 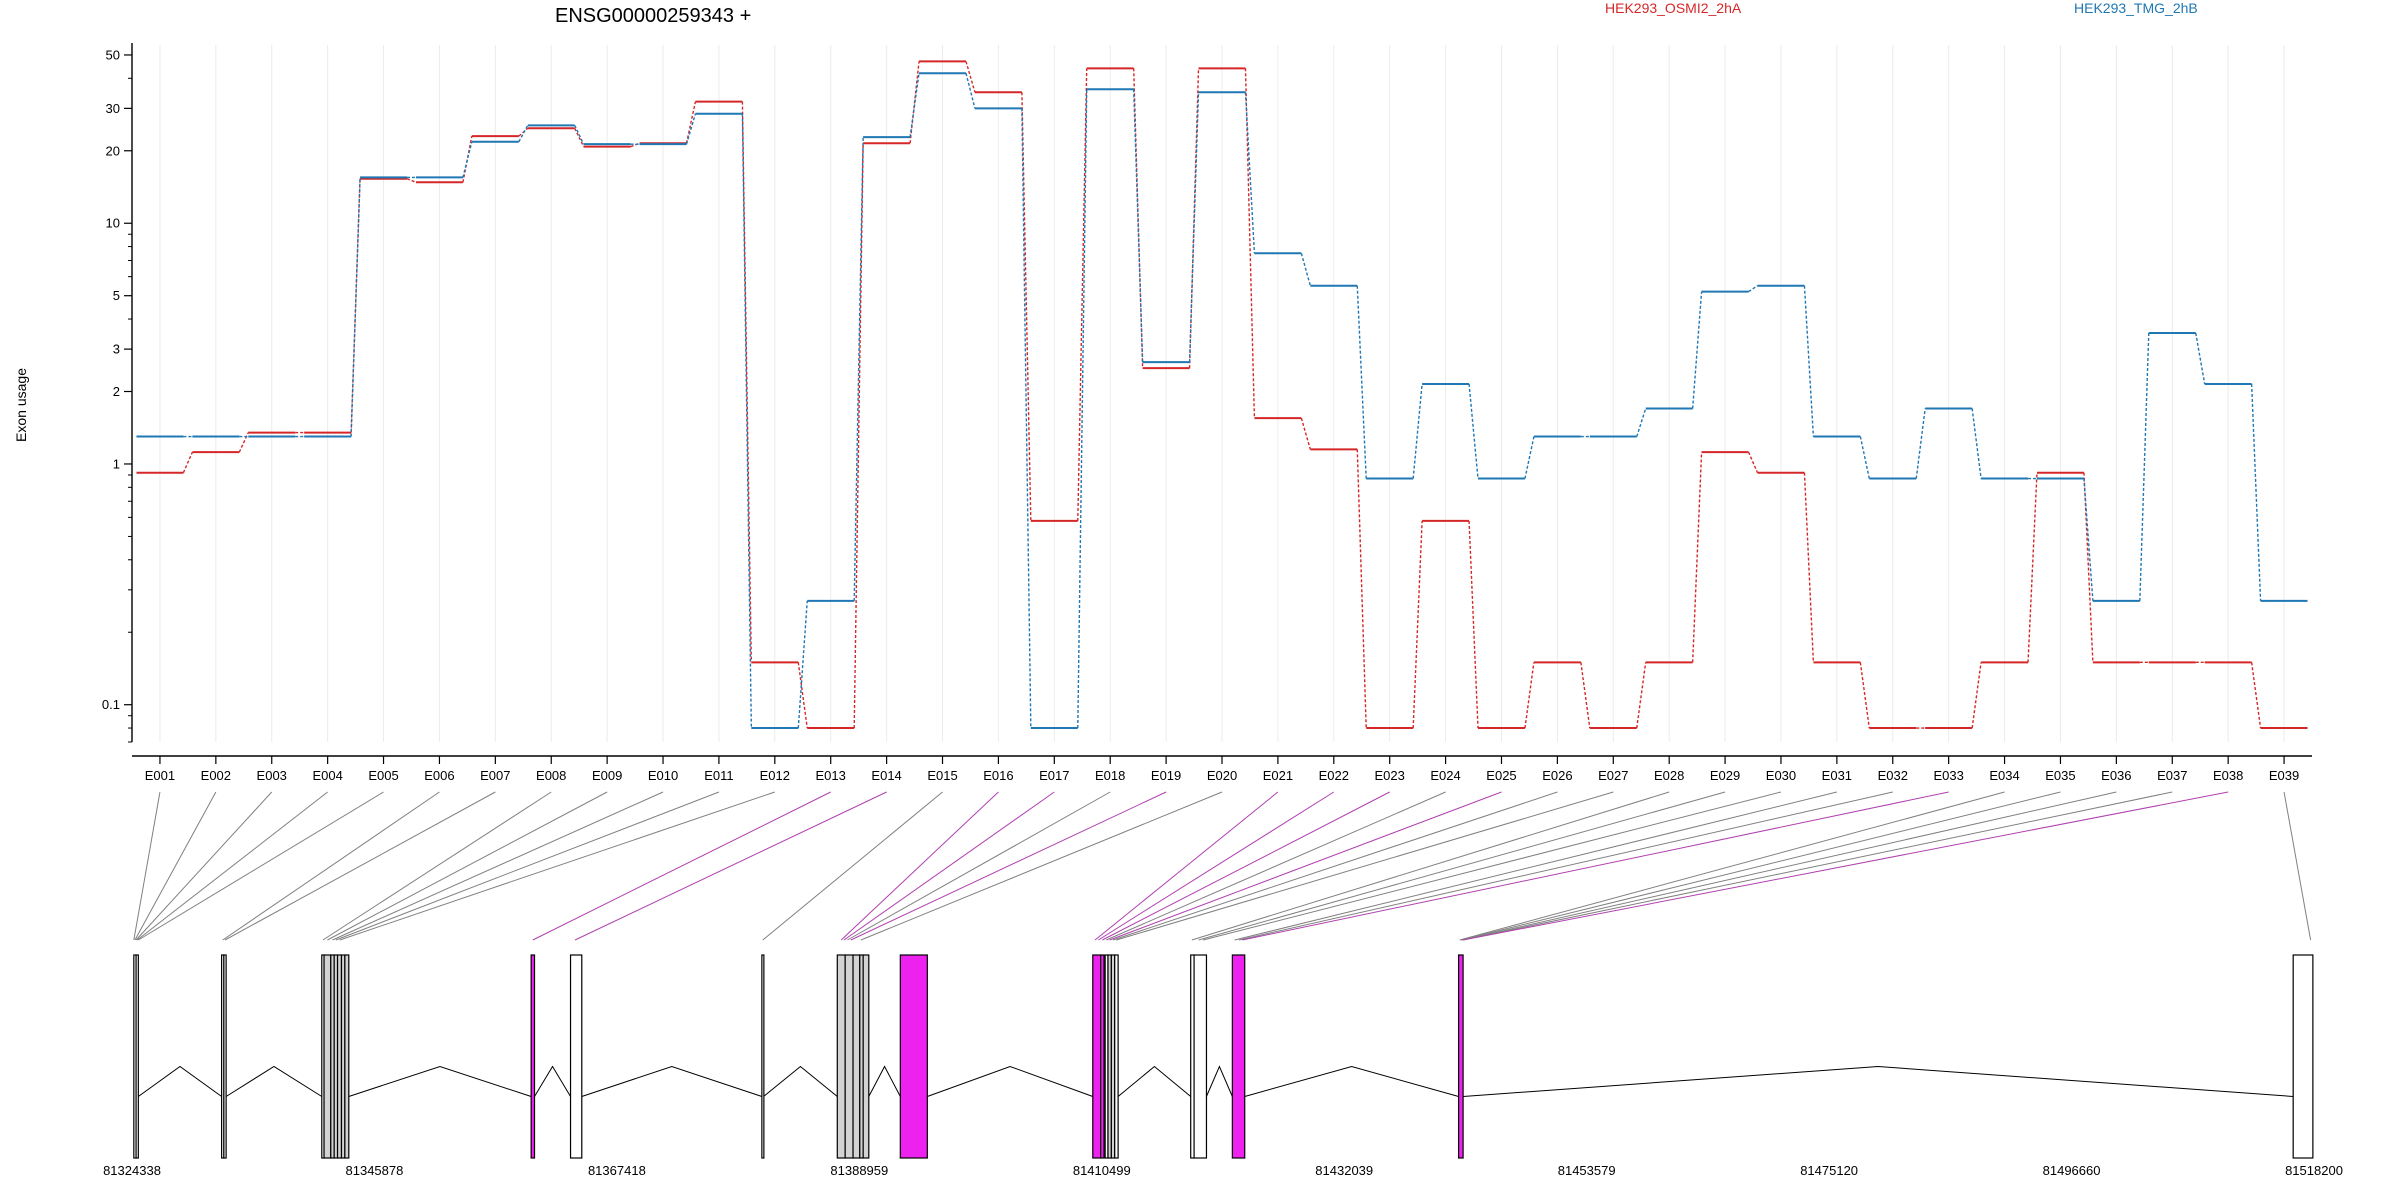 I want to click on x-tick-label-e014: E014, so click(x=886, y=775).